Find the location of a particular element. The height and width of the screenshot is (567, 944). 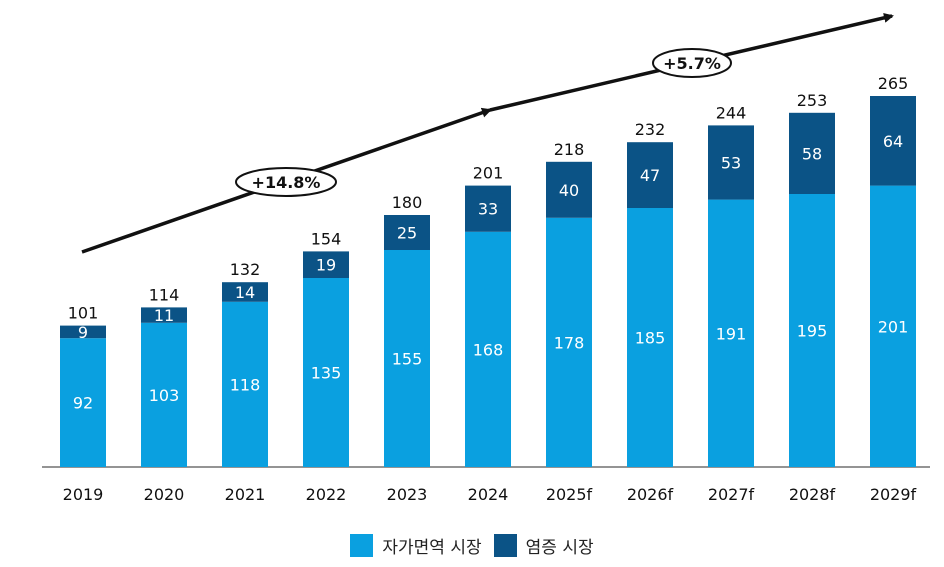

value-label-inflammation: 11 is located at coordinates (164, 315).